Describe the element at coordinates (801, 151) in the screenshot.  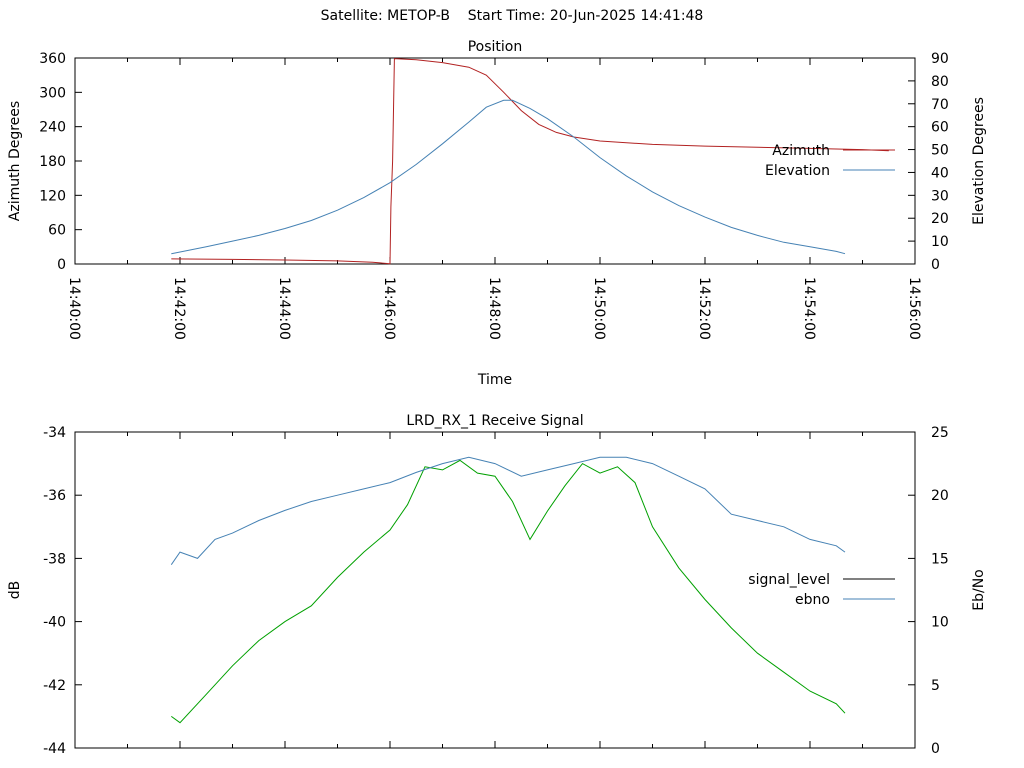
I see `chart1-series-azimuth-legend-label: Azimuth` at that location.